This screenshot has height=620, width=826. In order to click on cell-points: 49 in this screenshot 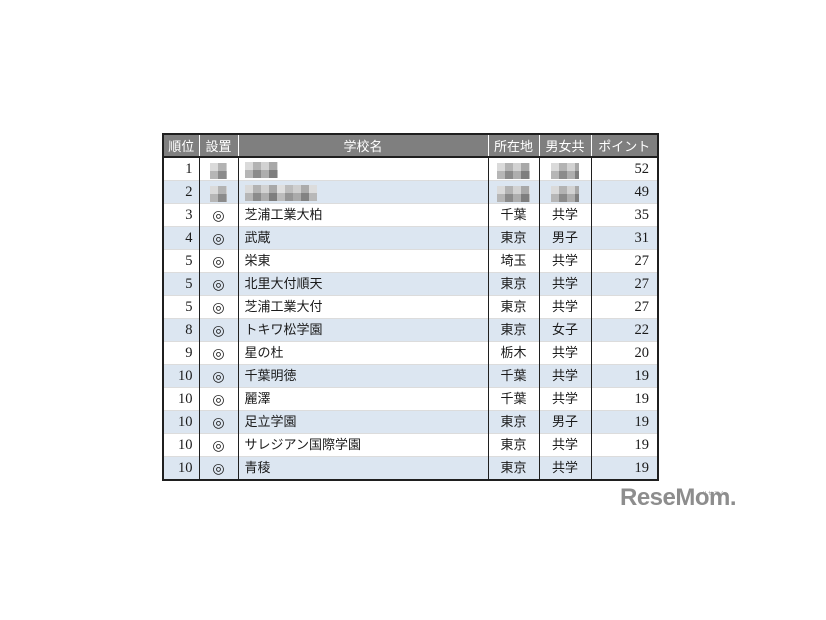, I will do `click(624, 192)`.